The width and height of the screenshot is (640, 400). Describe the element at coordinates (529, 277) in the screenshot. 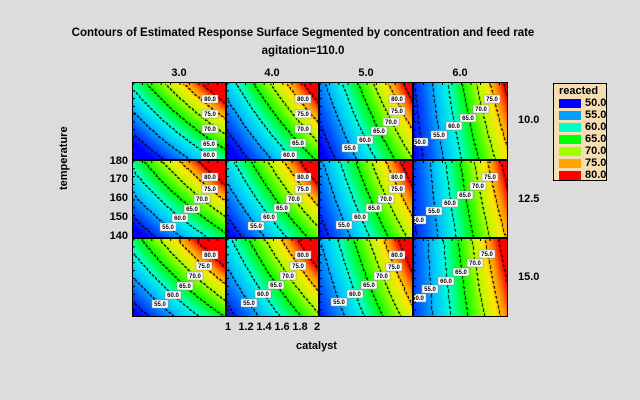

I see `row-level-label: 15.0` at that location.